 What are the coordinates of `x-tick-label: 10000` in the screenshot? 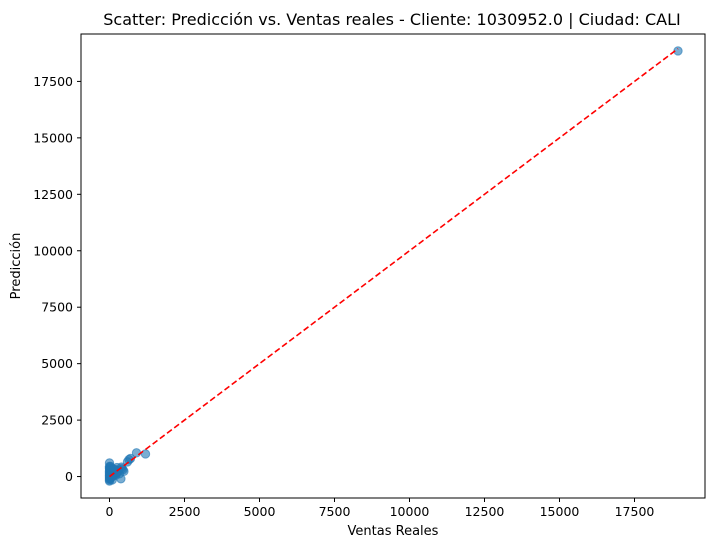 It's located at (410, 511).